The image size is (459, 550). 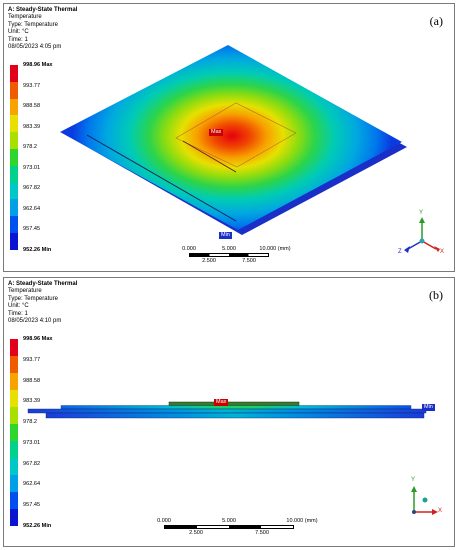 I want to click on result-timestamp: 08/05/2023 4:10 pm, so click(x=35, y=321).